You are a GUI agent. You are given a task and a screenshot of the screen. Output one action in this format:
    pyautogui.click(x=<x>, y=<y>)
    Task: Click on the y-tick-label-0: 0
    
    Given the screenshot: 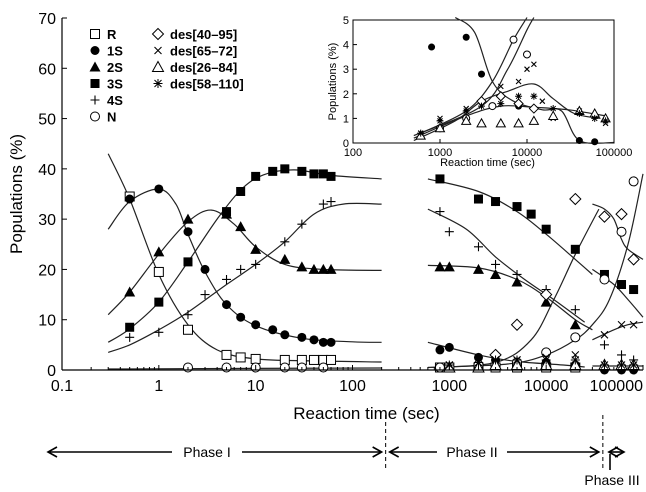 What is the action you would take?
    pyautogui.click(x=51, y=371)
    